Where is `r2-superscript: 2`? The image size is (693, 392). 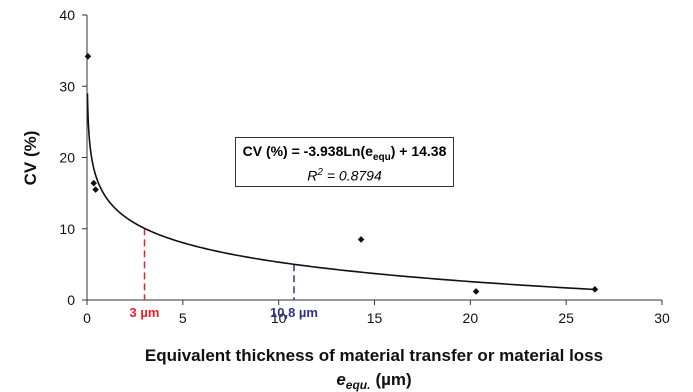 r2-superscript: 2 is located at coordinates (320, 172).